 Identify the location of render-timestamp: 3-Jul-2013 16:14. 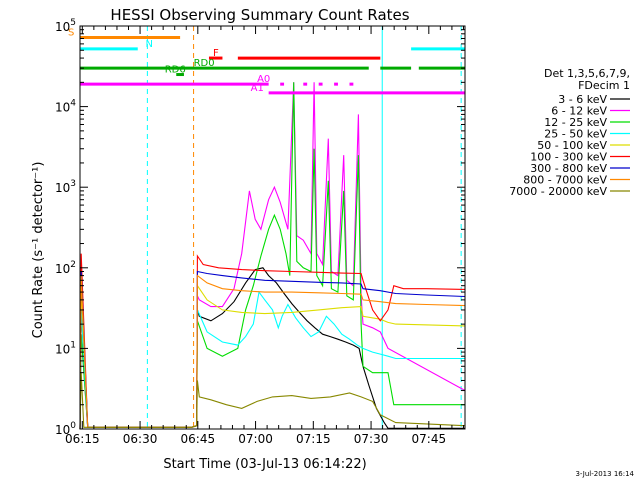
(604, 474).